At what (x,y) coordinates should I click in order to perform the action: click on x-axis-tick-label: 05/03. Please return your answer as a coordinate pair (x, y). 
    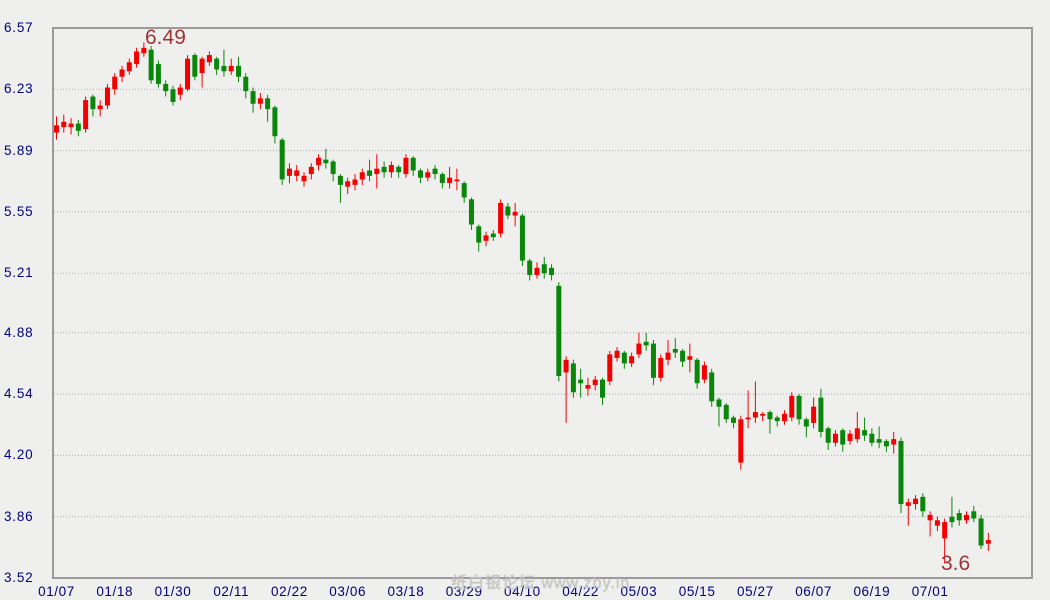
    Looking at the image, I should click on (639, 591).